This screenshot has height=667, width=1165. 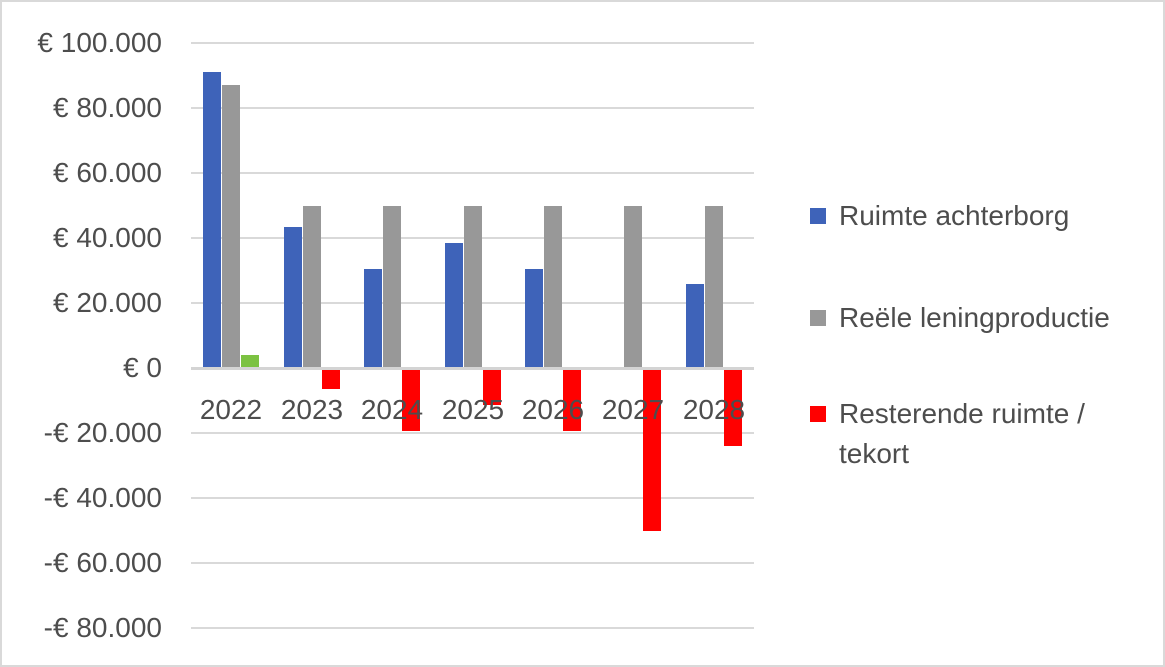 What do you see at coordinates (392, 409) in the screenshot?
I see `x-tick-label: 2024` at bounding box center [392, 409].